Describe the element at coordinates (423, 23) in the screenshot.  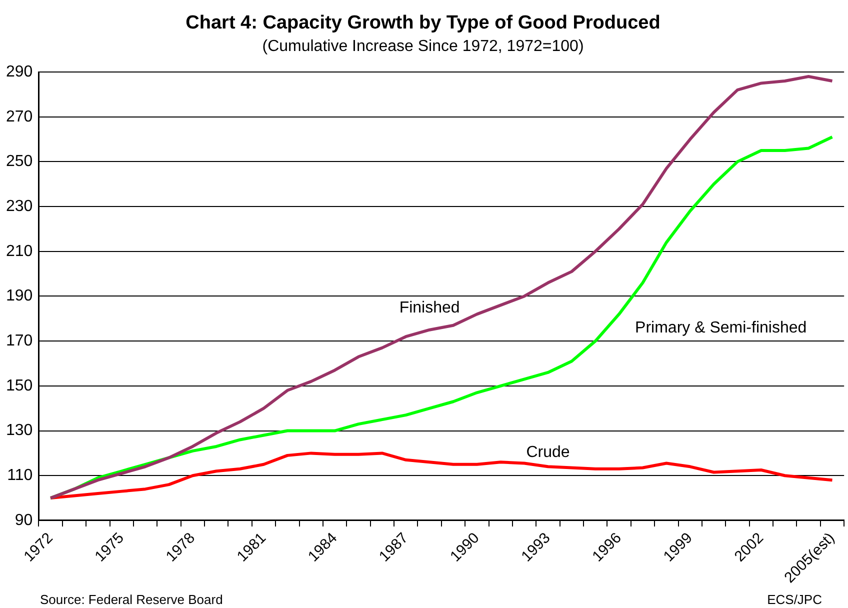
I see `chart-title: Chart 4: Capacity Growth by Type of Good Produced` at that location.